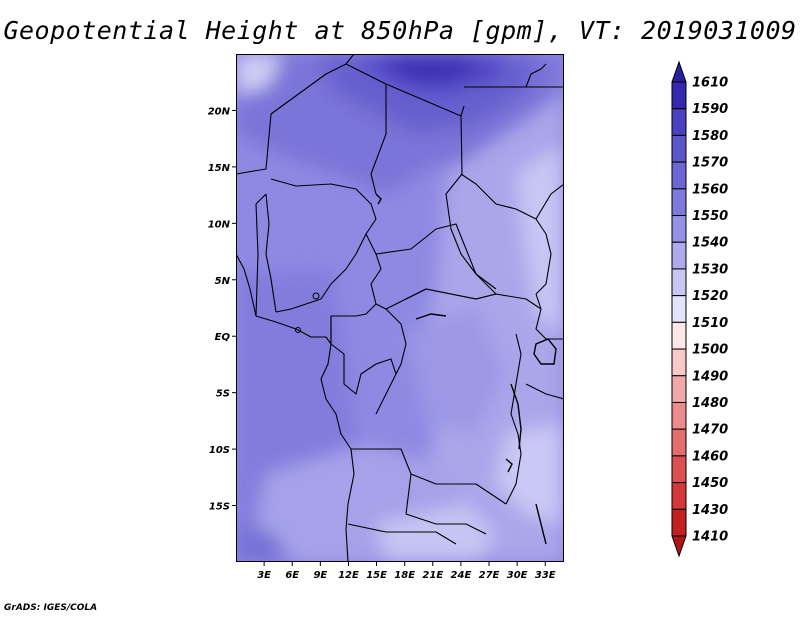  Describe the element at coordinates (516, 416) in the screenshot. I see `lake-tanganyika` at that location.